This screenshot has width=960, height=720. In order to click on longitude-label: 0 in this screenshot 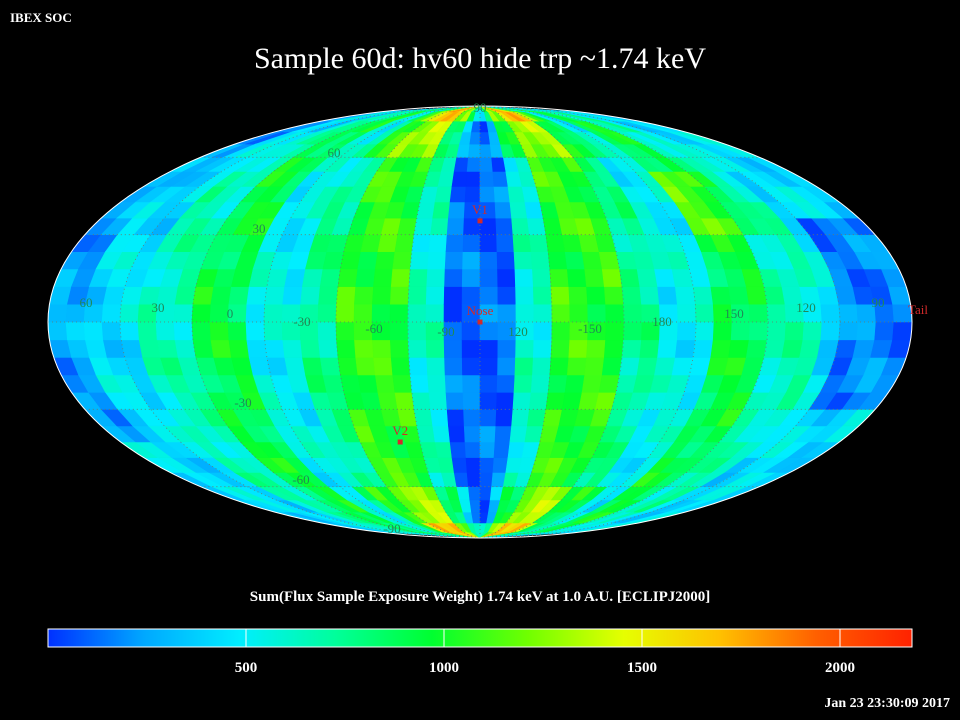, I will do `click(230, 313)`.